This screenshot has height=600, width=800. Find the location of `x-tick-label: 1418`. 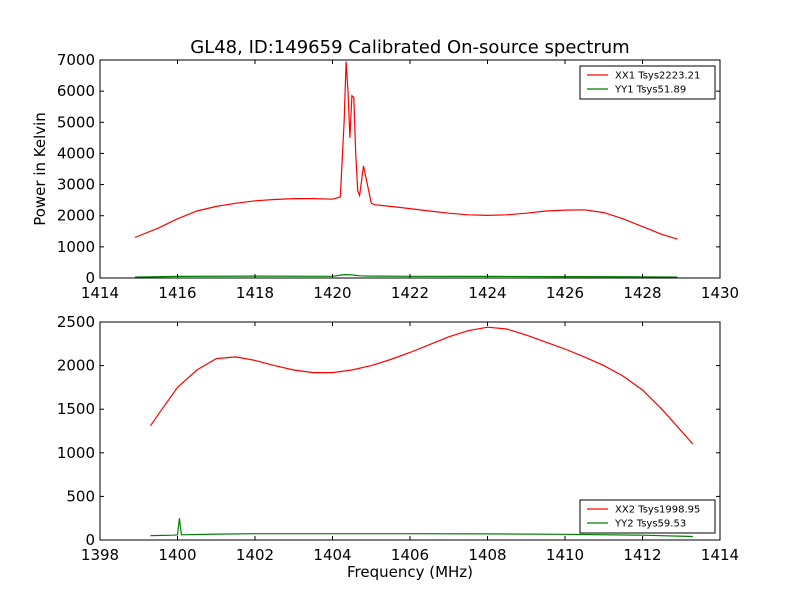

x-tick-label: 1418 is located at coordinates (255, 293).